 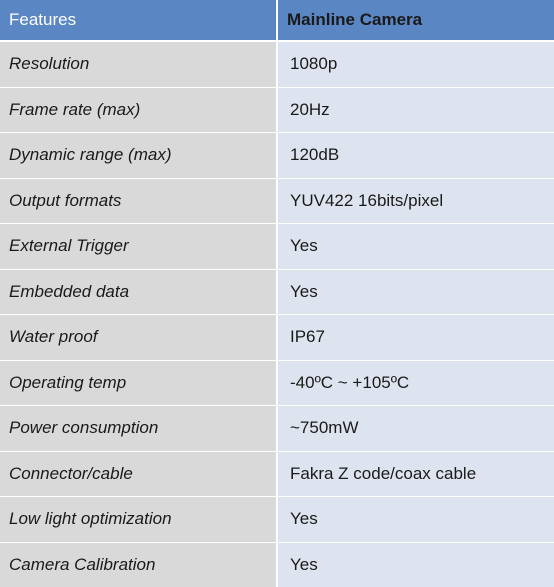 I want to click on value-cell: 1080p, so click(x=415, y=64).